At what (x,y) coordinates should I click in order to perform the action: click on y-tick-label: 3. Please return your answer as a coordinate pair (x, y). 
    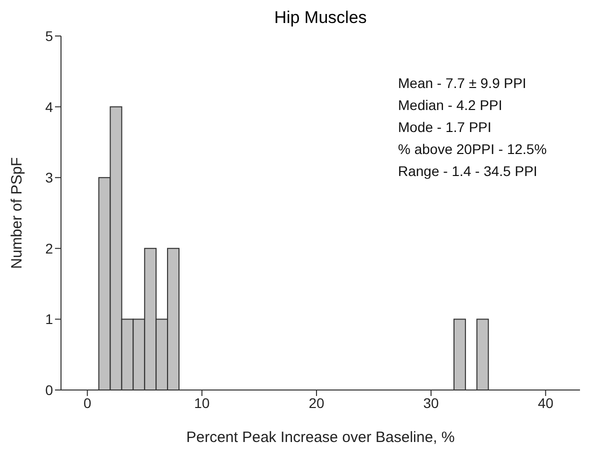
    Looking at the image, I should click on (49, 178).